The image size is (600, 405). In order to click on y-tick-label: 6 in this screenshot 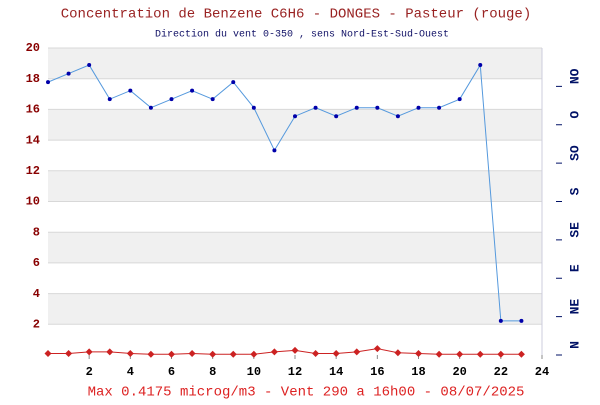, I will do `click(36, 263)`.